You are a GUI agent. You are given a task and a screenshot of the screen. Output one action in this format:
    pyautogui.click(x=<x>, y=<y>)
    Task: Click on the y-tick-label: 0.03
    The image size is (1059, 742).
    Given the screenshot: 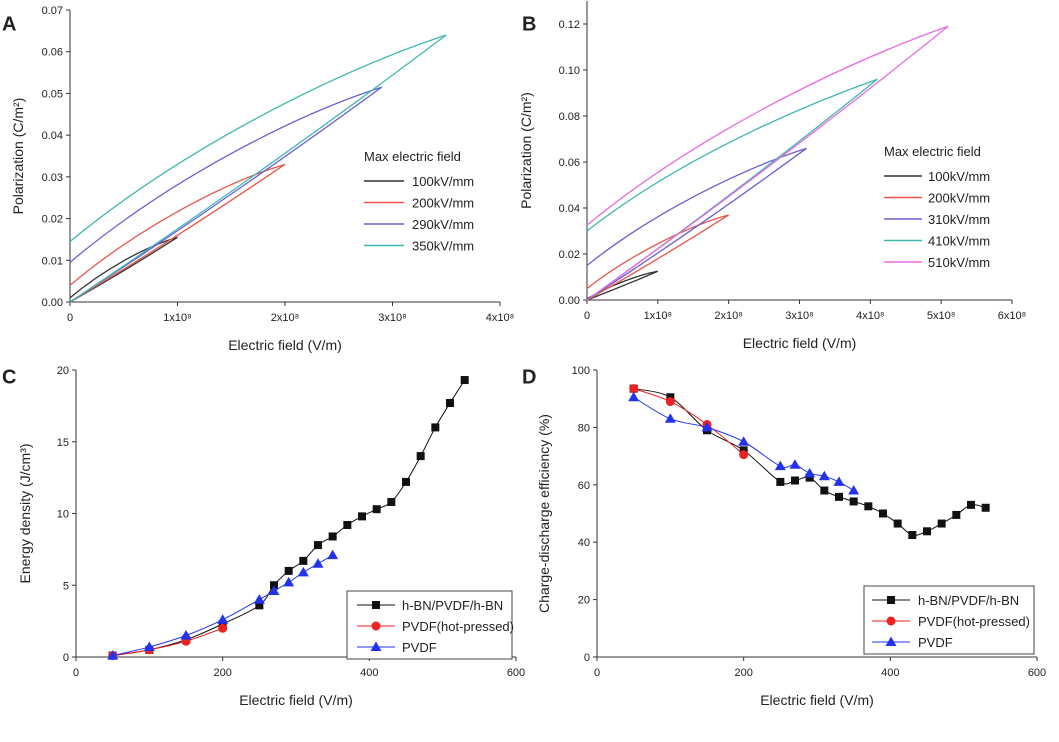 What is the action you would take?
    pyautogui.click(x=52, y=178)
    